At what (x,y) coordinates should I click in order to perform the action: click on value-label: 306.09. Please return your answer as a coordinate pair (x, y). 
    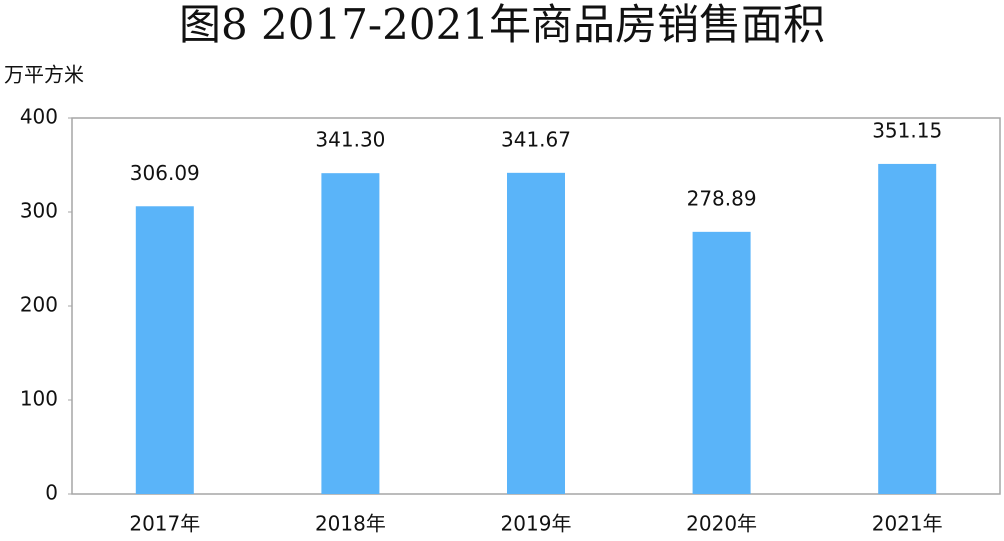
    Looking at the image, I should click on (165, 173).